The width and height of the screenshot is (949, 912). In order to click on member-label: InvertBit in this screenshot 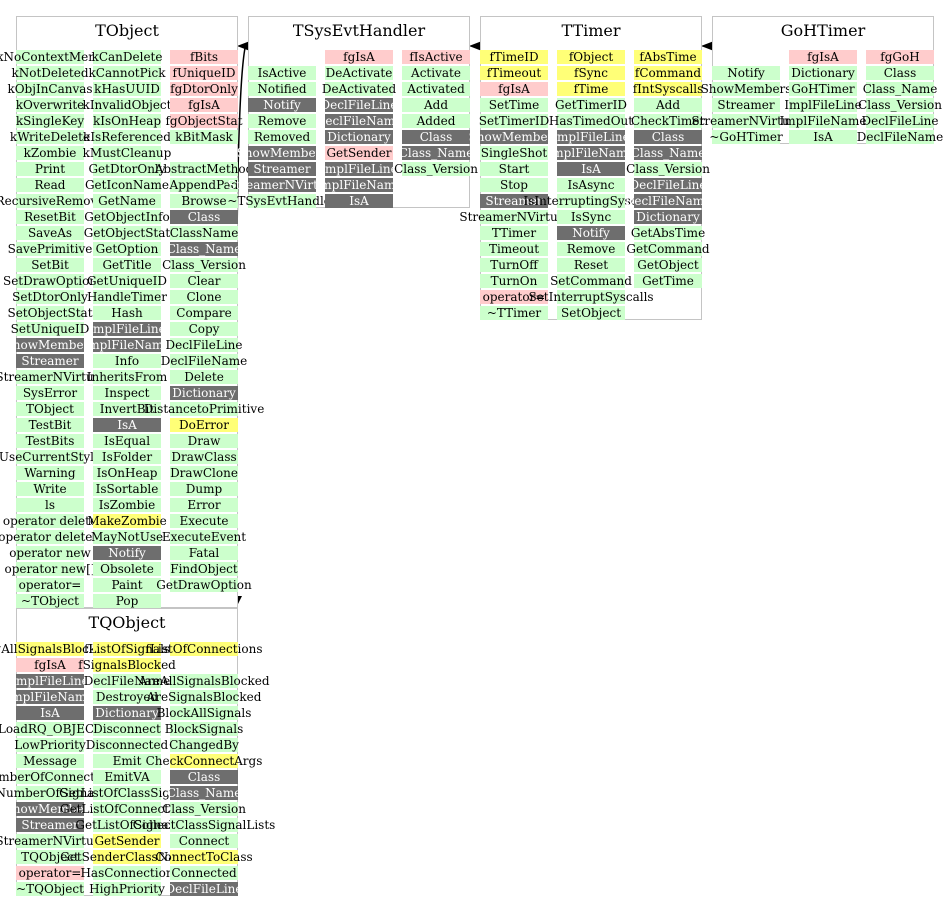, I will do `click(127, 409)`.